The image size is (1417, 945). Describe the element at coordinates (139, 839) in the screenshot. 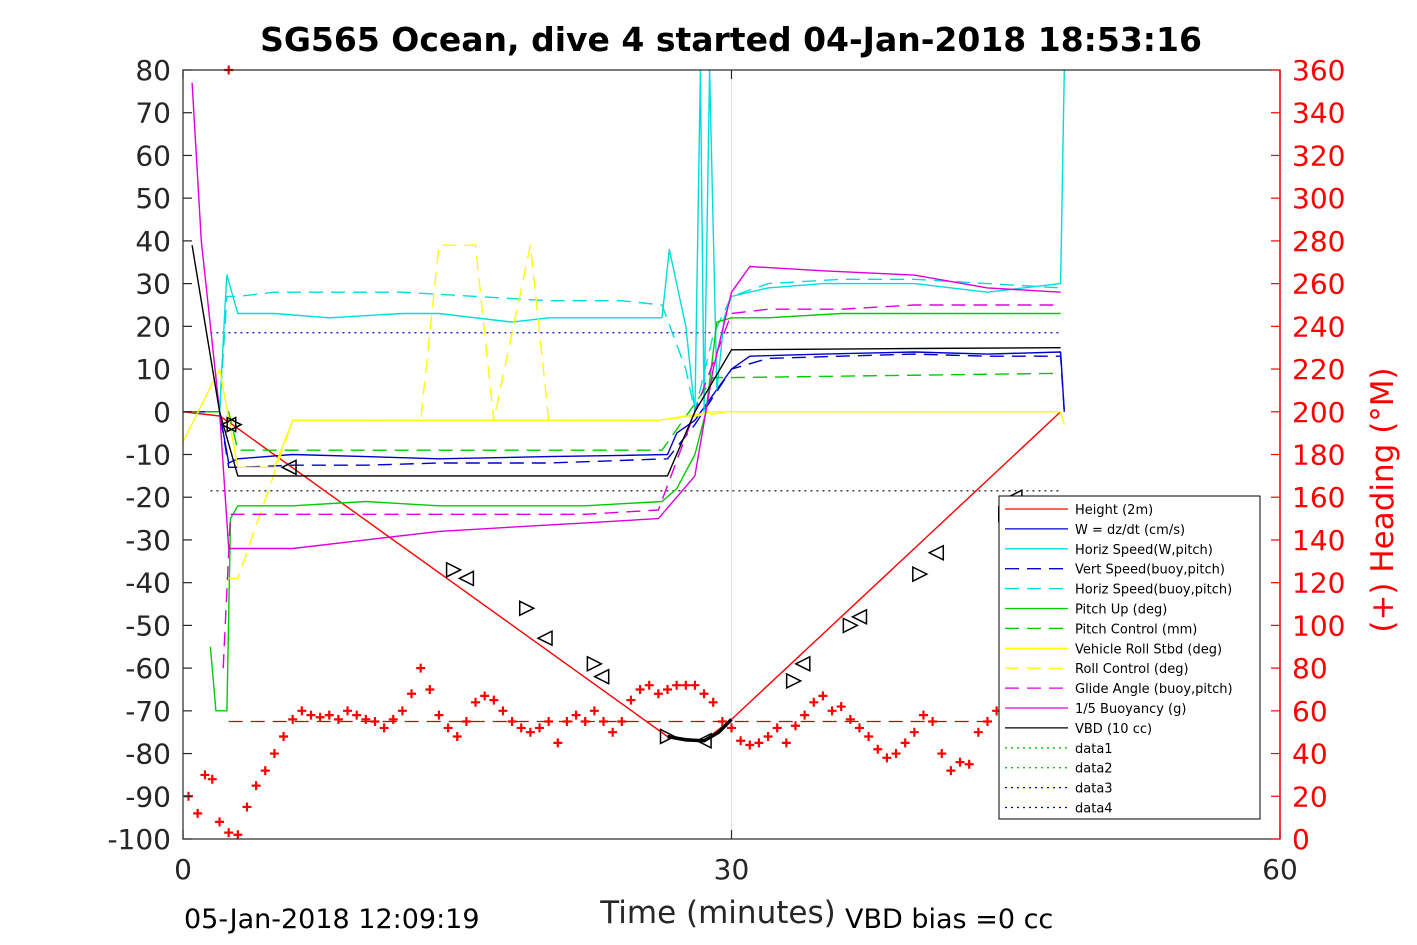

I see `y-tick-label-18: -100` at that location.